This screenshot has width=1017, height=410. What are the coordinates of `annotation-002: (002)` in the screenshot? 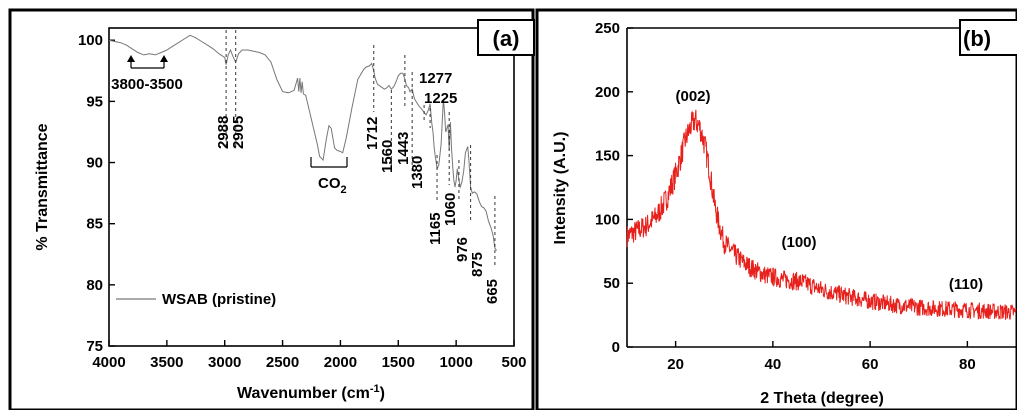 It's located at (692, 96).